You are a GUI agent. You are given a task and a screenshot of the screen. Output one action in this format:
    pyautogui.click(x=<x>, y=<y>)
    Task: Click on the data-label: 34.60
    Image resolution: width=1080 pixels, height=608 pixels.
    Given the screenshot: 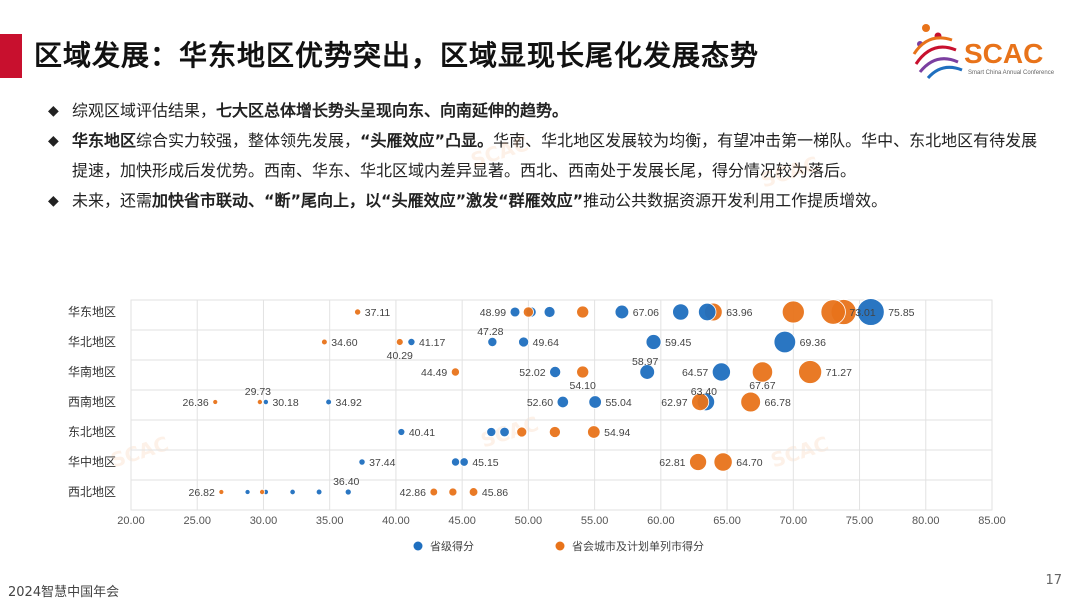 What is the action you would take?
    pyautogui.click(x=344, y=343)
    